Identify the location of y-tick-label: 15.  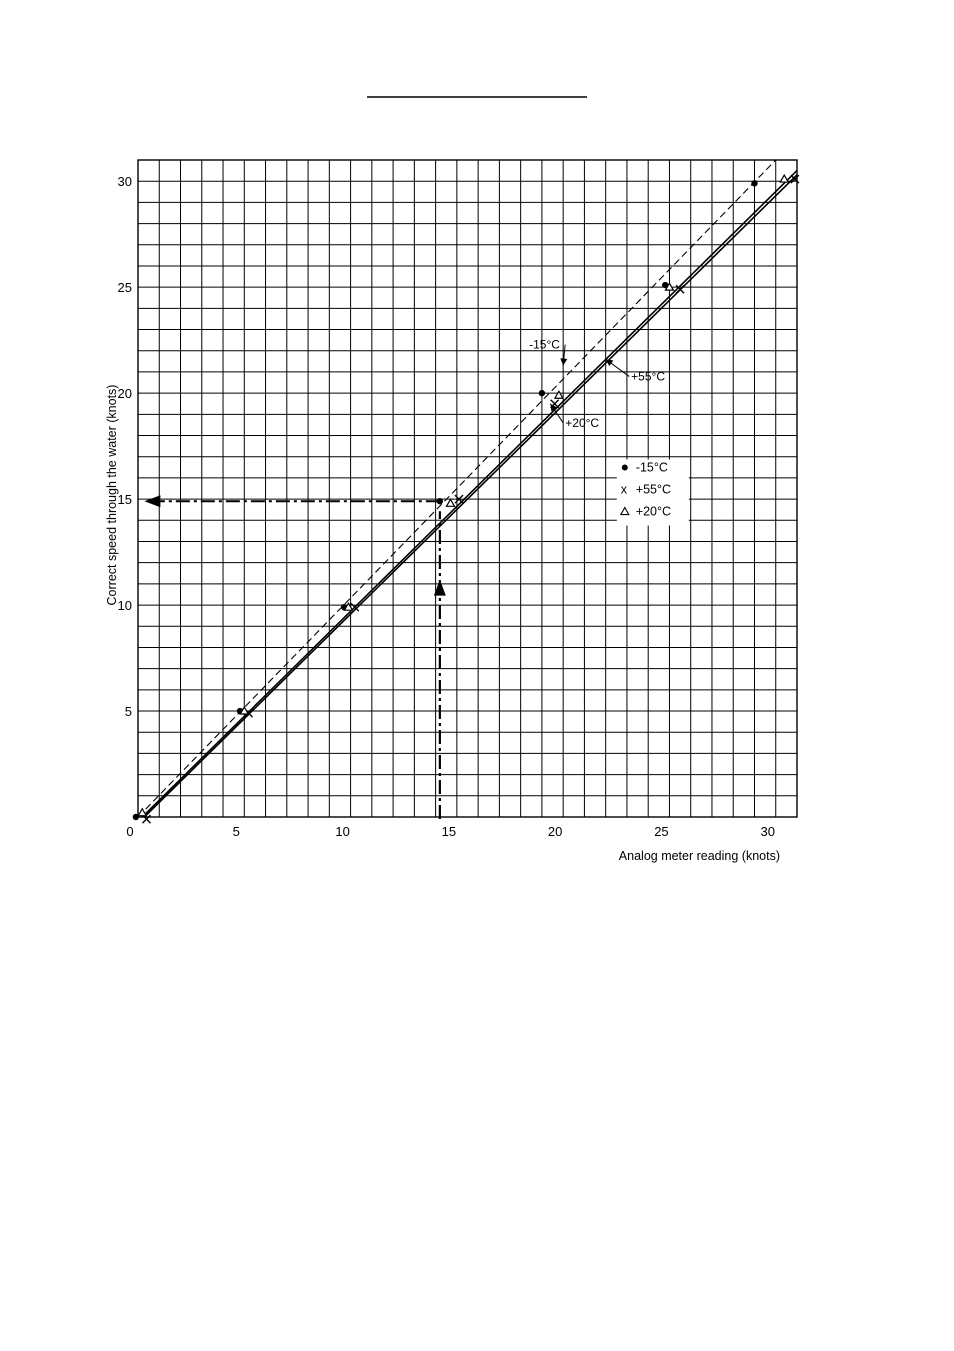
(125, 499).